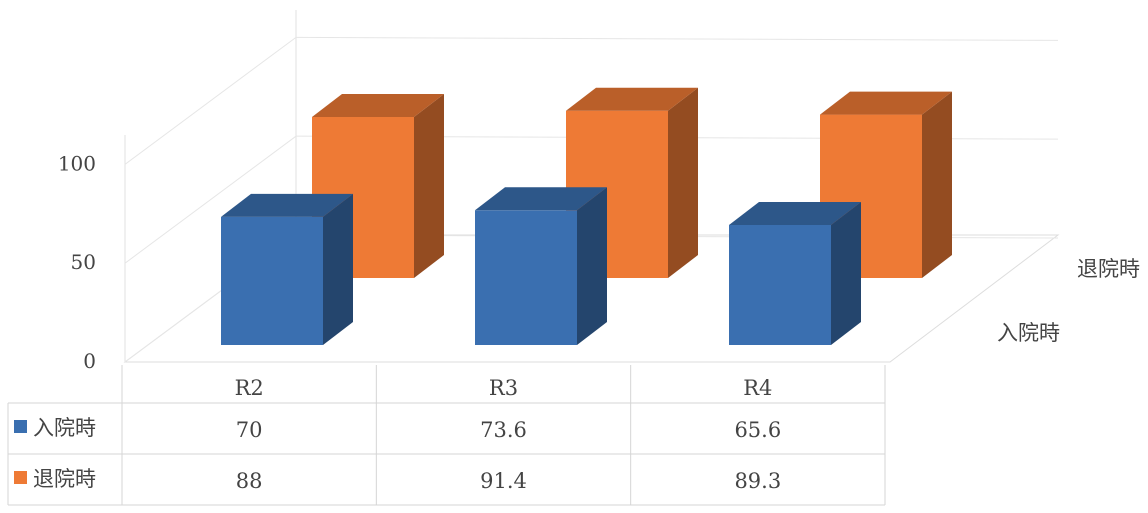 Image resolution: width=1148 pixels, height=513 pixels. I want to click on x-tick-label: R3, so click(503, 388).